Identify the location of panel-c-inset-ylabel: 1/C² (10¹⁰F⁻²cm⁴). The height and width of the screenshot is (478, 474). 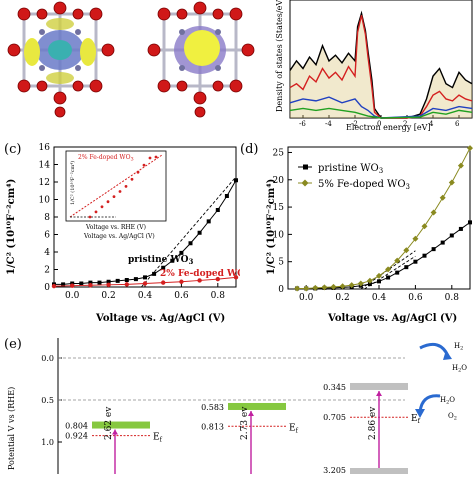
(72, 183).